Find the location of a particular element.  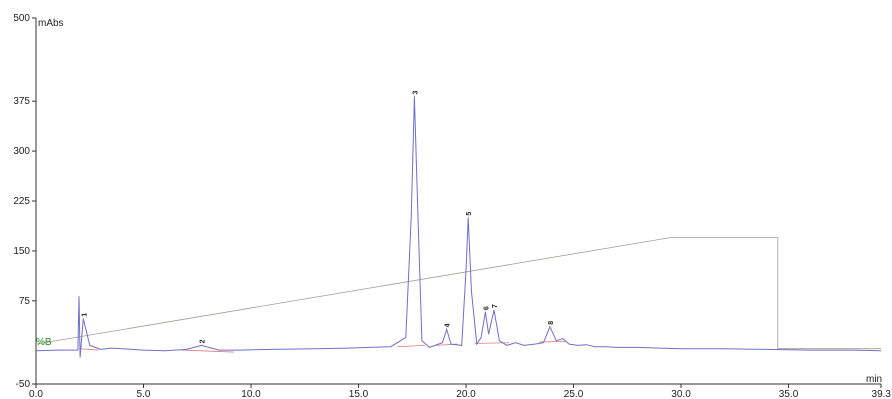

peak-label: 8 is located at coordinates (551, 323).